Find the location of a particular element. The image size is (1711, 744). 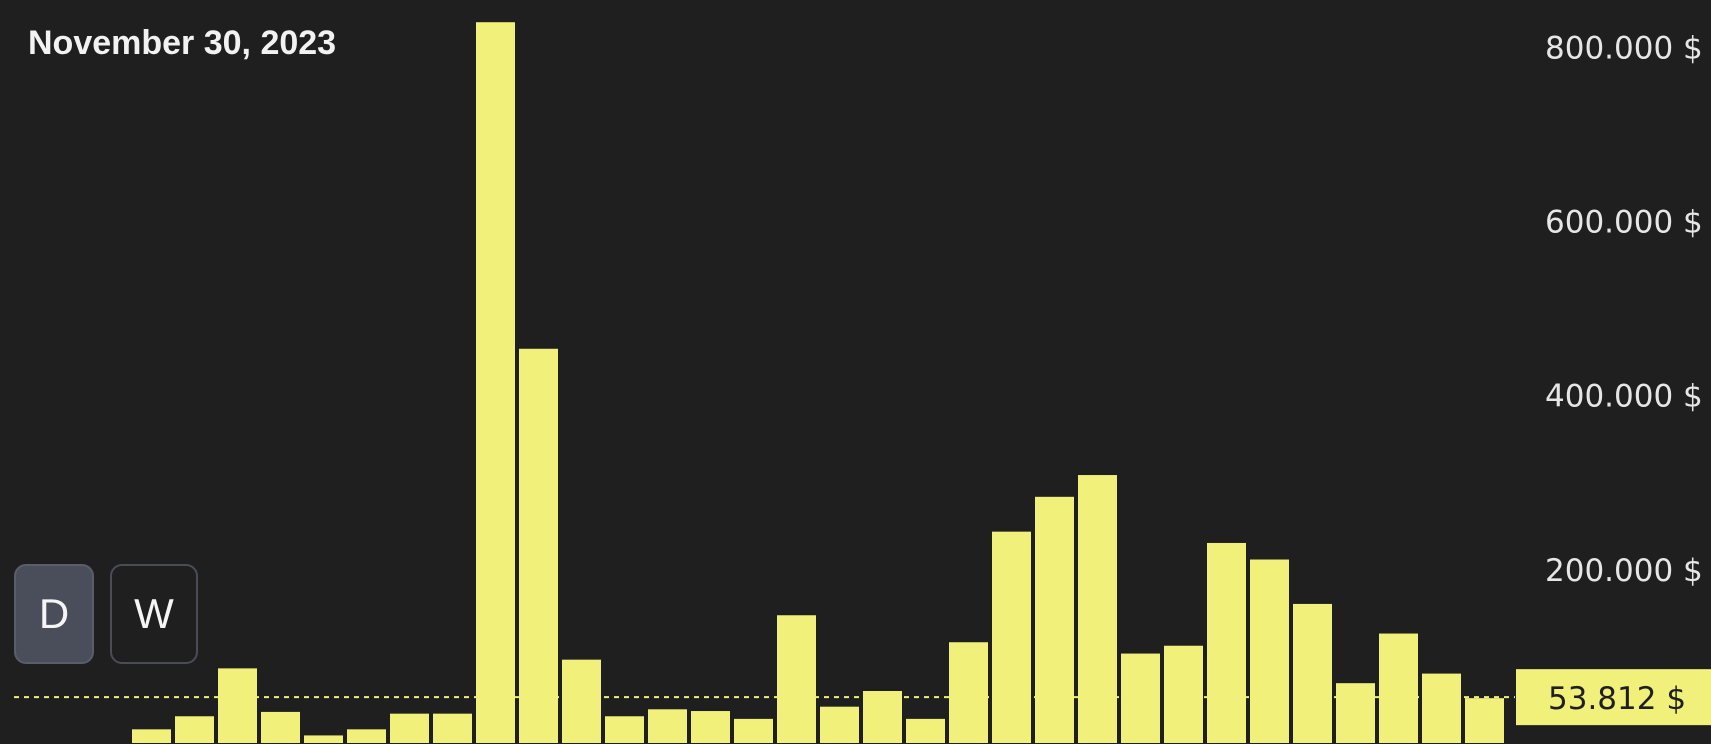

timeframe-daily-button: D is located at coordinates (54, 614).